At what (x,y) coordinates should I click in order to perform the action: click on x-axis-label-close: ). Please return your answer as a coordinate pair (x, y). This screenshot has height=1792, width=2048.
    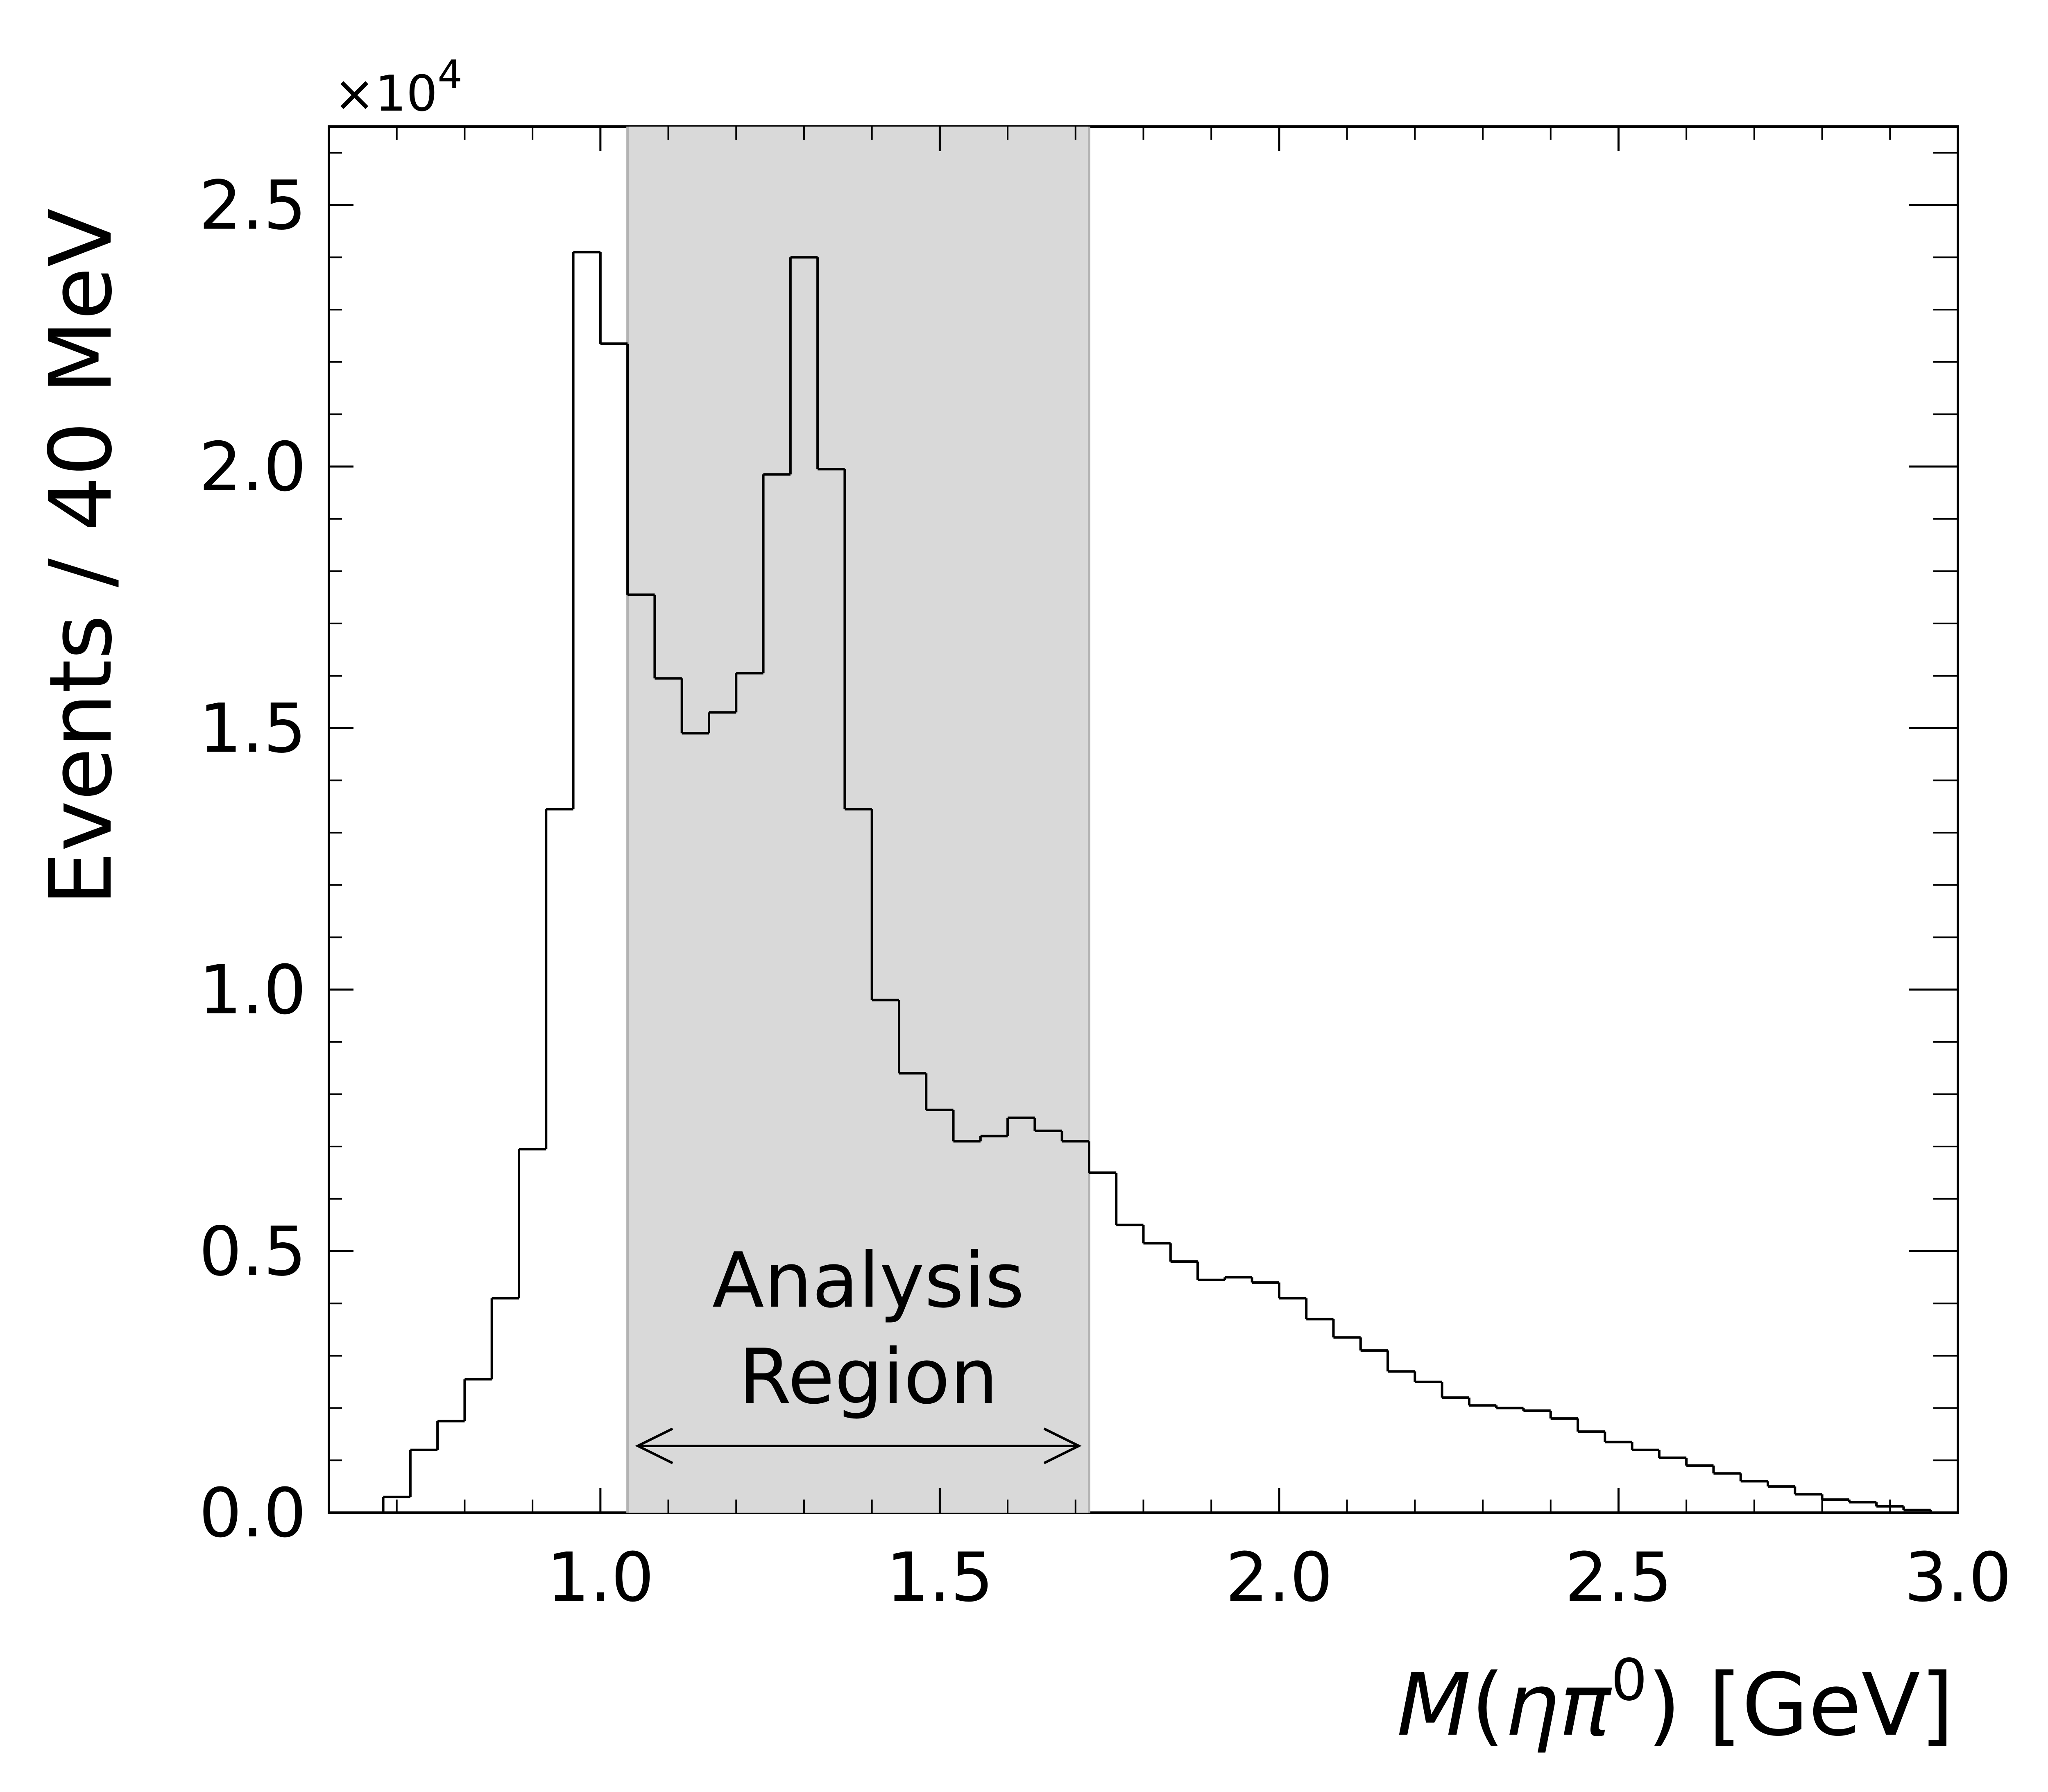
    Looking at the image, I should click on (1664, 1705).